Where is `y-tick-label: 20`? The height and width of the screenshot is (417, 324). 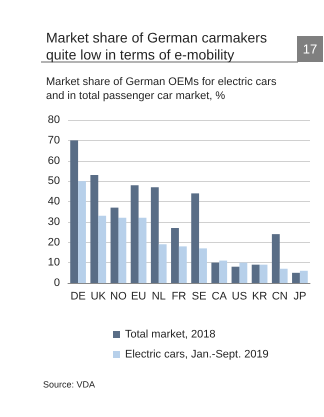 y-tick-label: 20 is located at coordinates (54, 242).